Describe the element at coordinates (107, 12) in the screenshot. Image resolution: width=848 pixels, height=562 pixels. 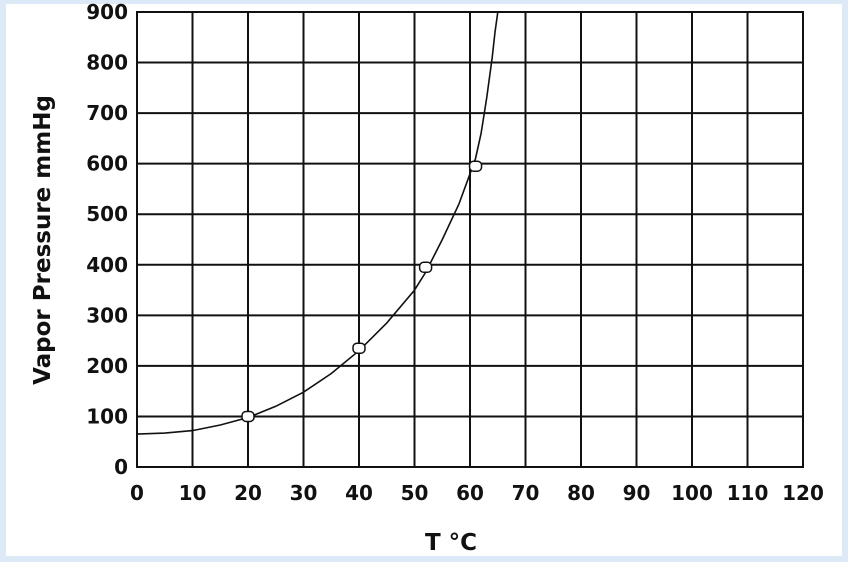
I see `y-tick-label: 900` at that location.